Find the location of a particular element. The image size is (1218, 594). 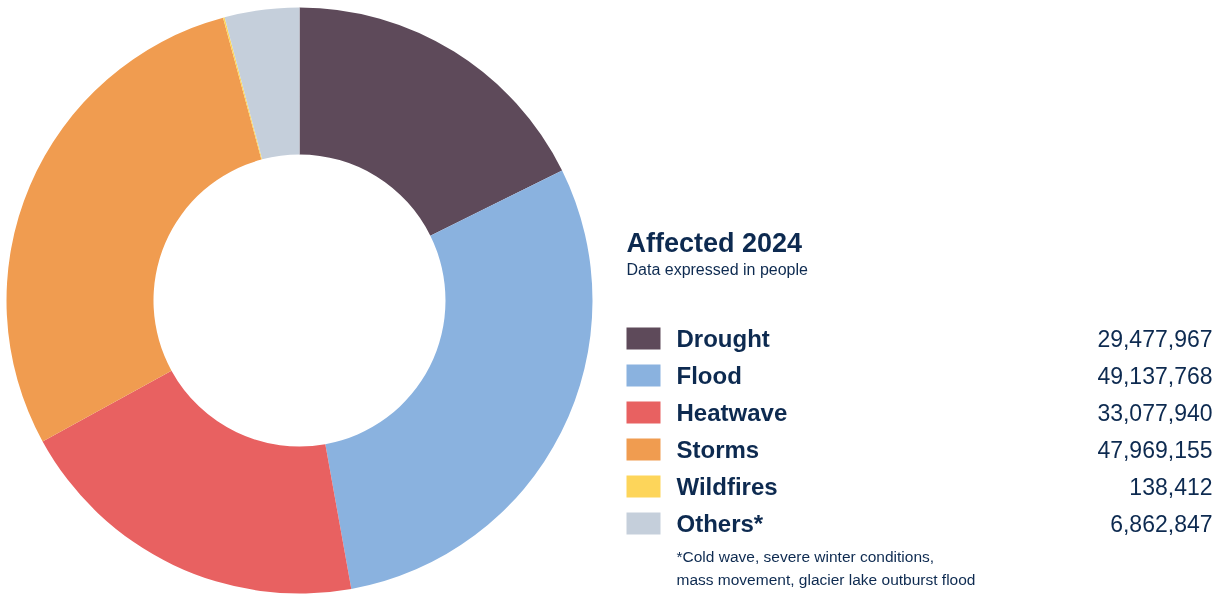

data-label: 138,412 is located at coordinates (1171, 487).